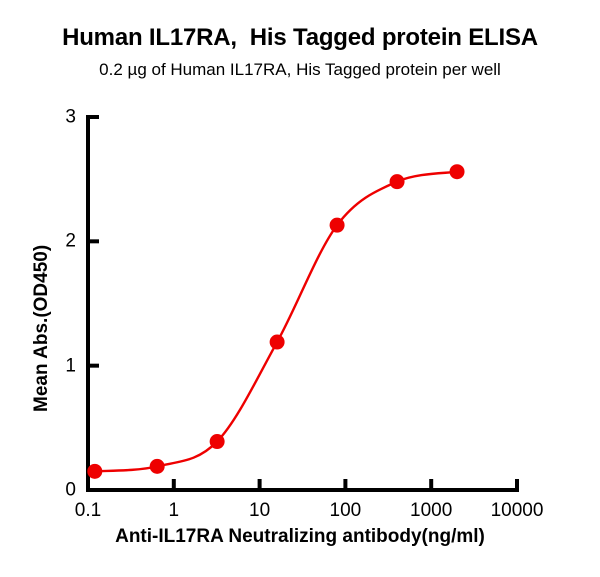 This screenshot has height=577, width=600. I want to click on page-title: Human IL17RA, His Tagged protein ELISA, so click(300, 37).